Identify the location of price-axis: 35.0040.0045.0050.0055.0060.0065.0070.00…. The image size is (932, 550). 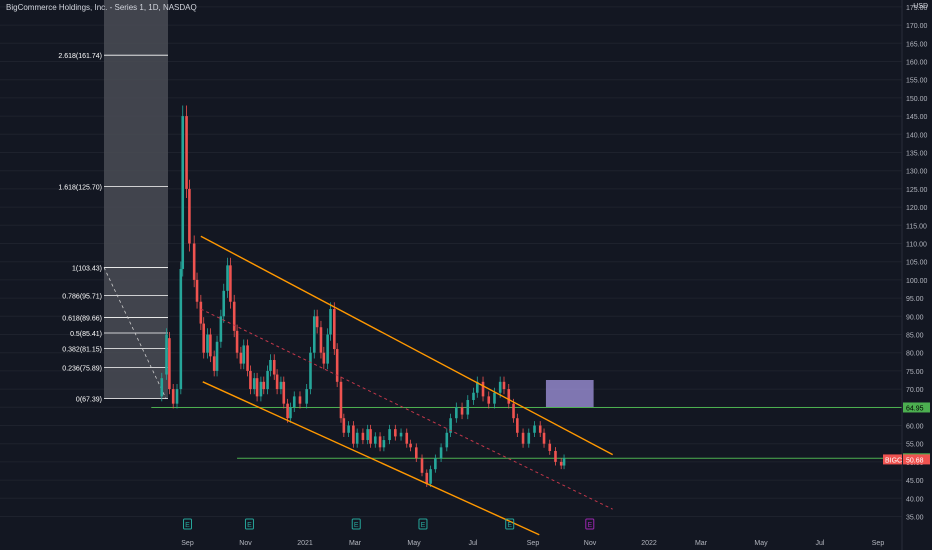
(914, 275).